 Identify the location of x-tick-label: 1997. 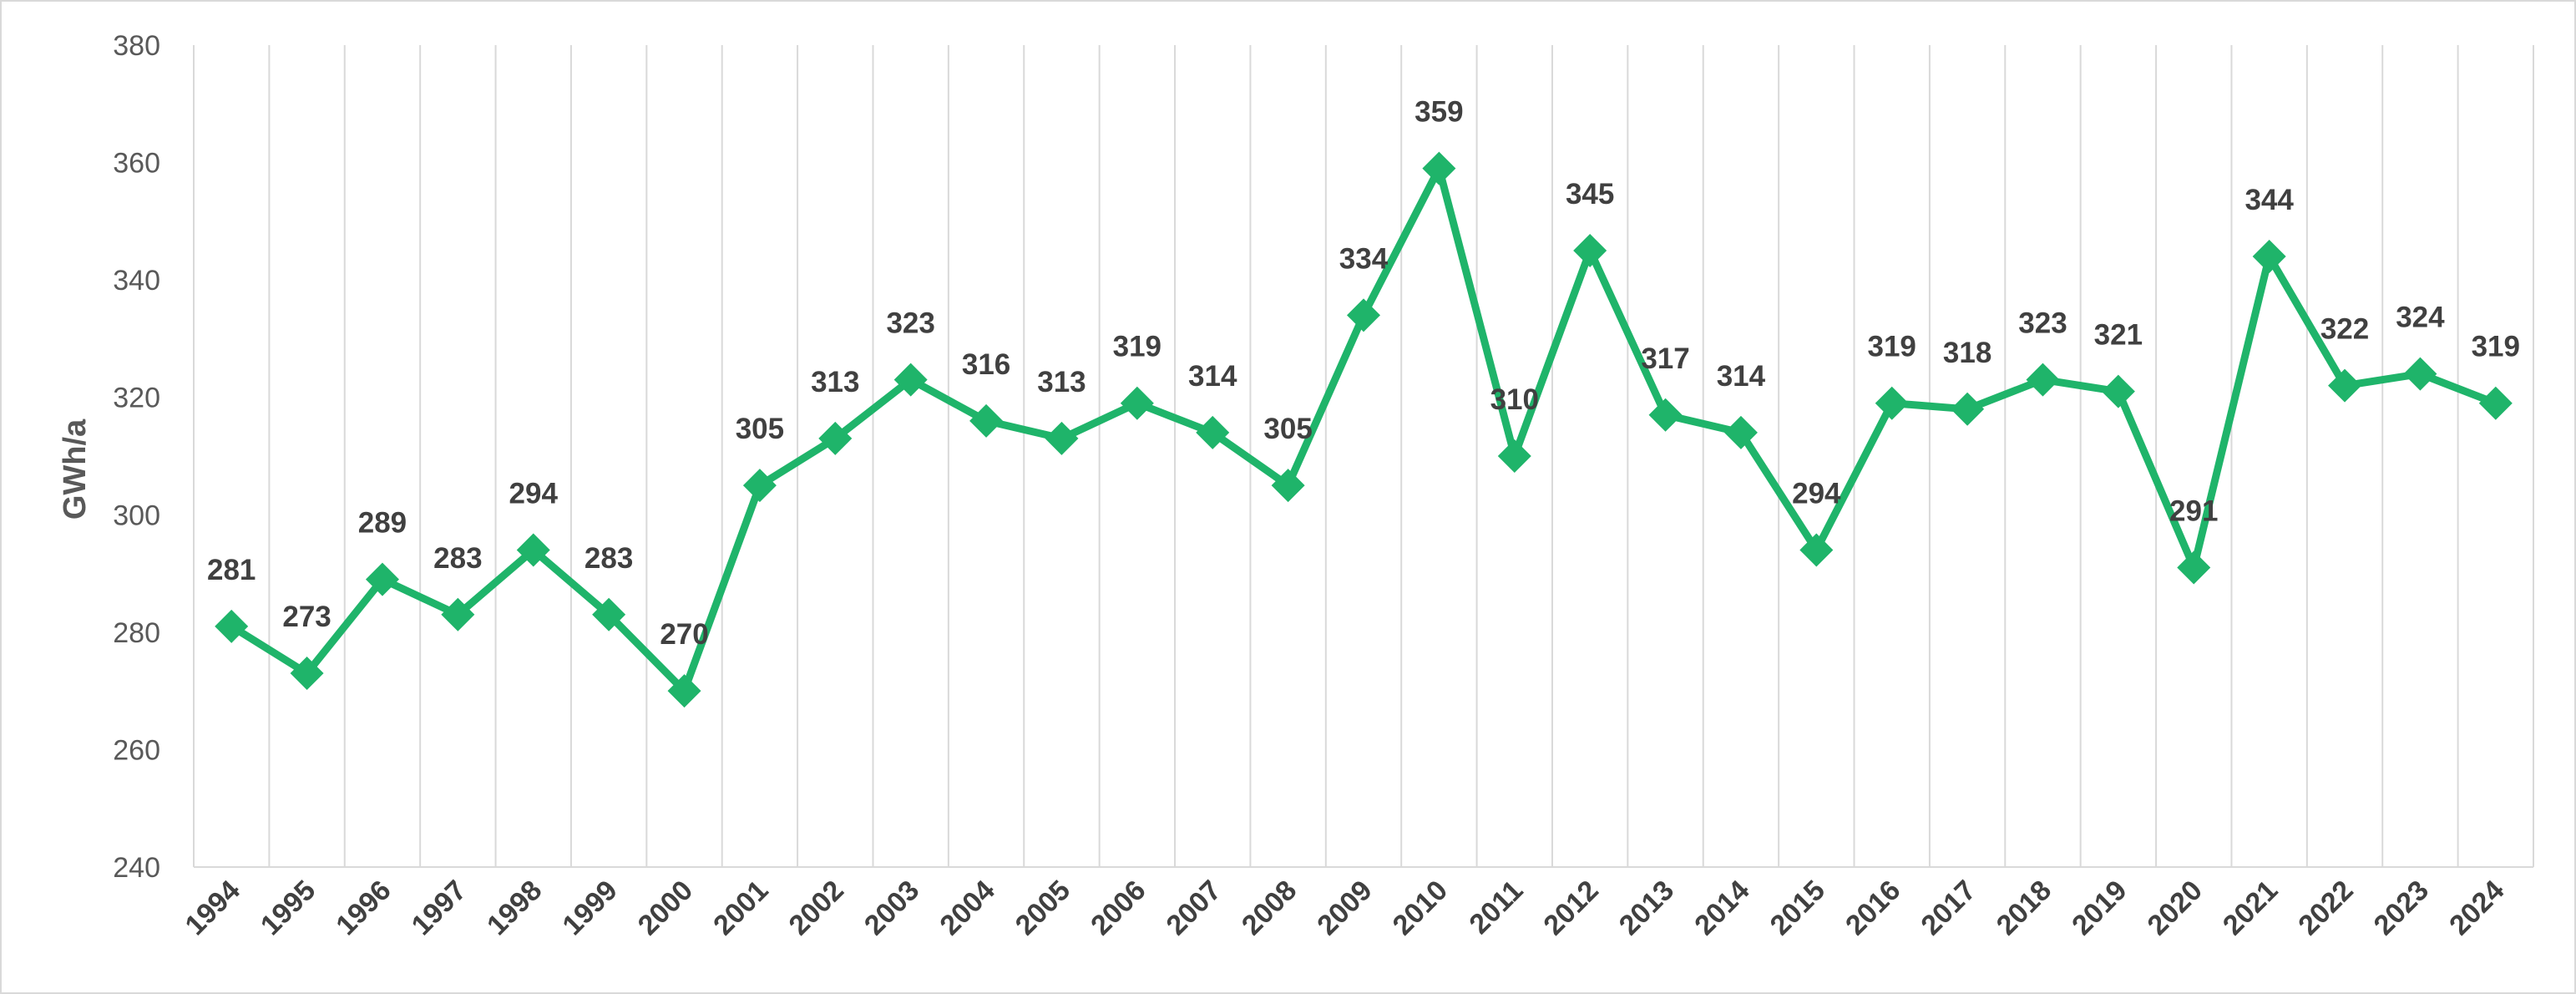
(440, 908).